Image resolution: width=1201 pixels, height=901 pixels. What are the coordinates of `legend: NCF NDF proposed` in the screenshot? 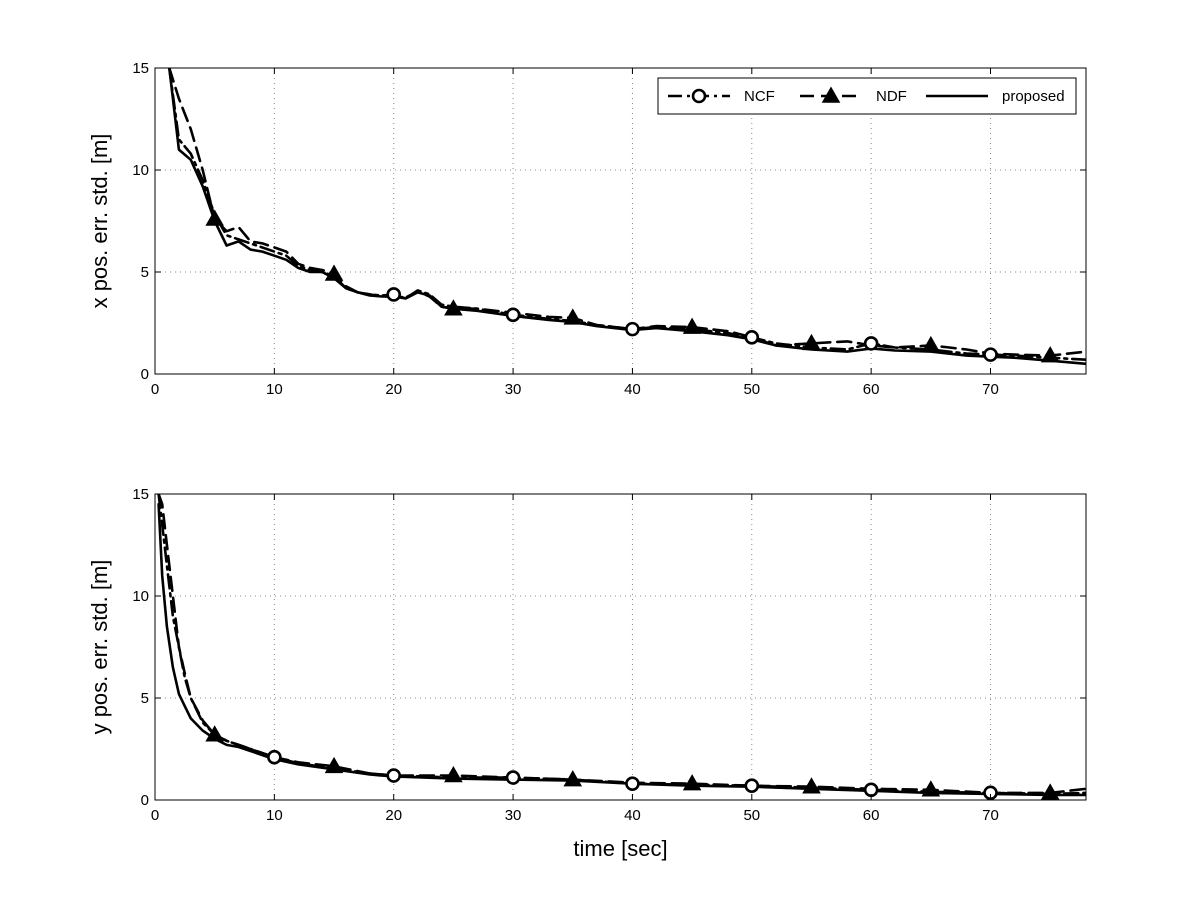 It's located at (867, 96).